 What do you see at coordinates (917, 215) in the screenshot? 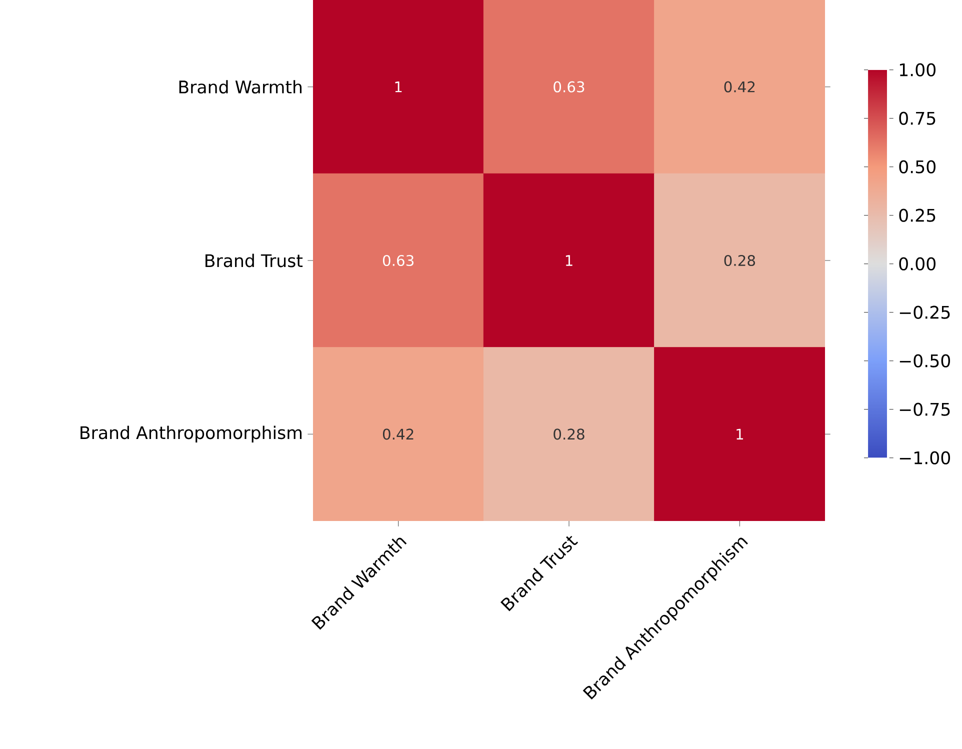
I see `color-bar-label: 0.25` at bounding box center [917, 215].